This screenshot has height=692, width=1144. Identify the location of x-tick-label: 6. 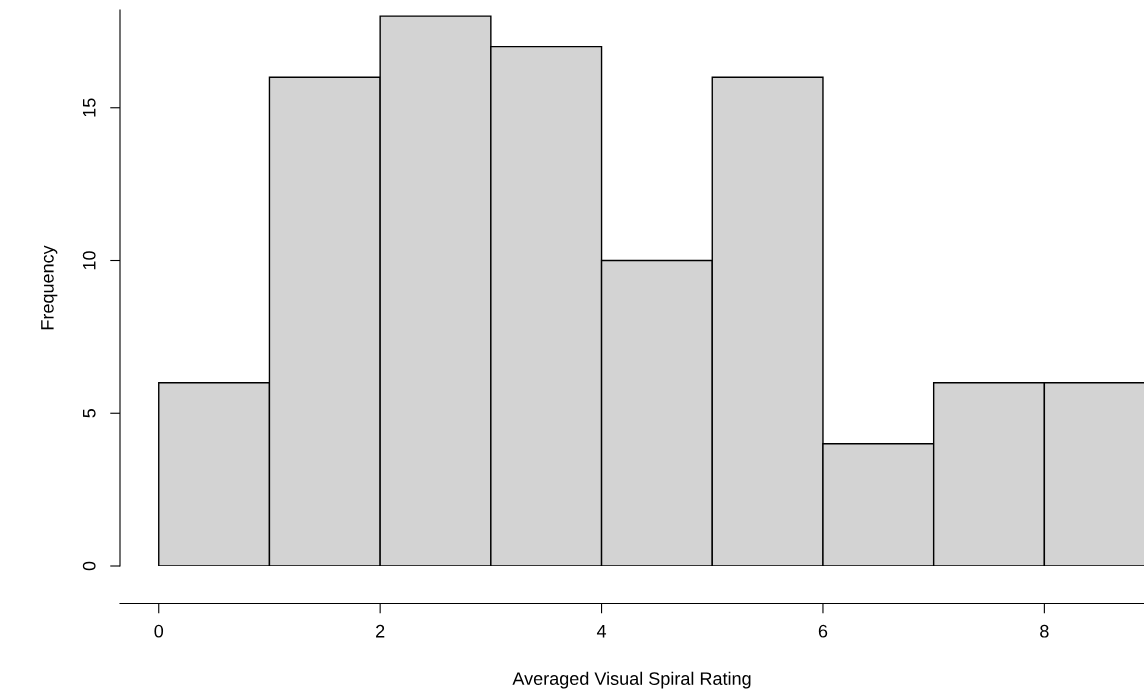
(823, 631).